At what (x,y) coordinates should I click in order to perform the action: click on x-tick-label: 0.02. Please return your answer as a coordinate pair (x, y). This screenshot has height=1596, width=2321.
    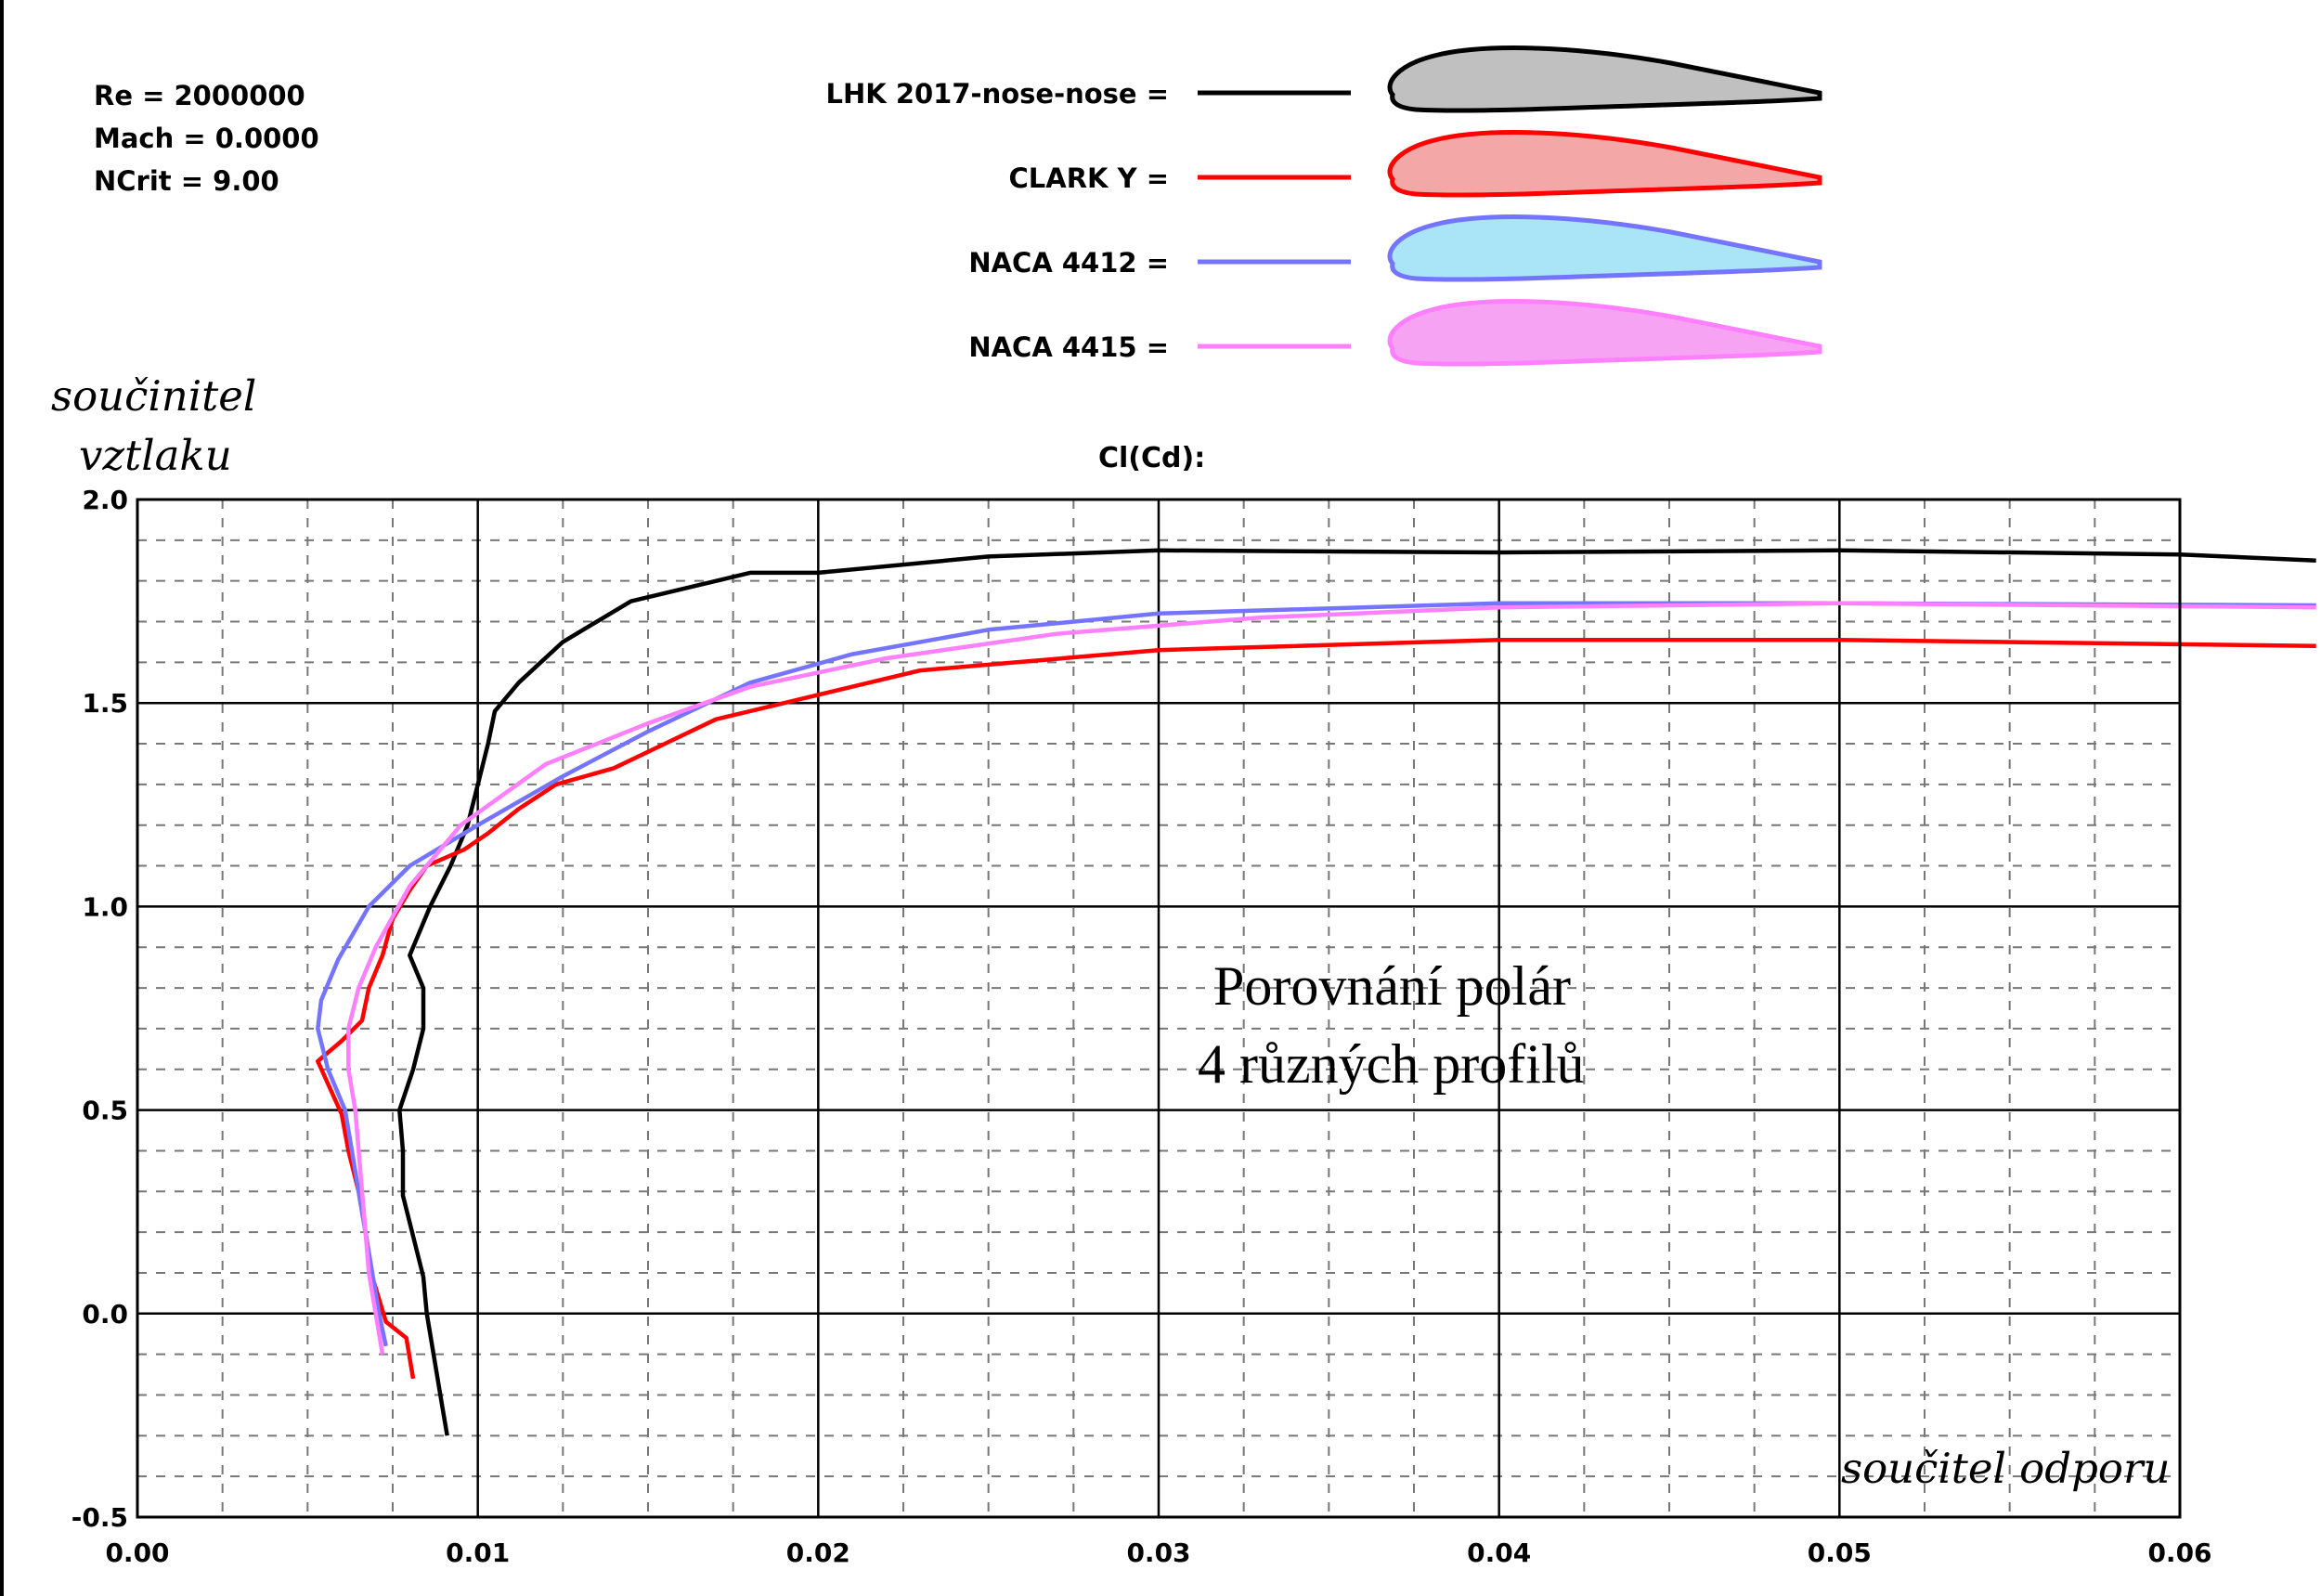
    Looking at the image, I should click on (818, 1553).